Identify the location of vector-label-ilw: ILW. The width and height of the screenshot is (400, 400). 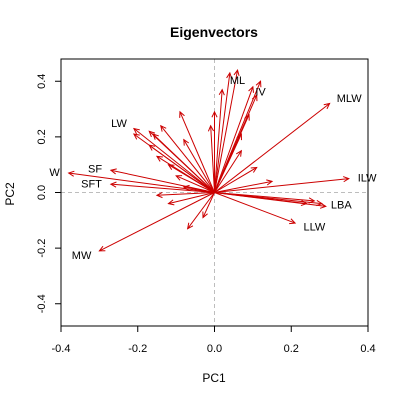
(367, 179).